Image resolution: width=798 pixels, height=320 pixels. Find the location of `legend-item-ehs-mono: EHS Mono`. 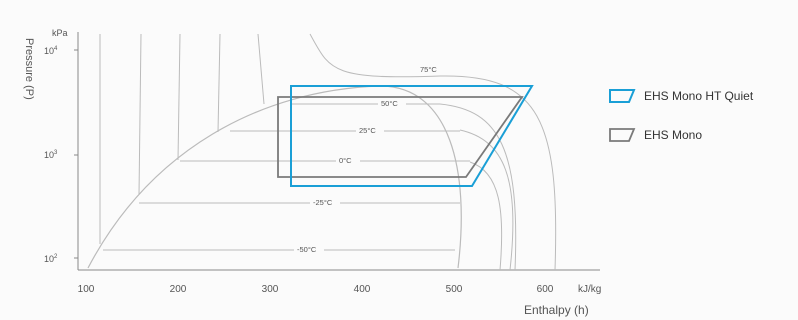

legend-item-ehs-mono: EHS Mono is located at coordinates (655, 135).